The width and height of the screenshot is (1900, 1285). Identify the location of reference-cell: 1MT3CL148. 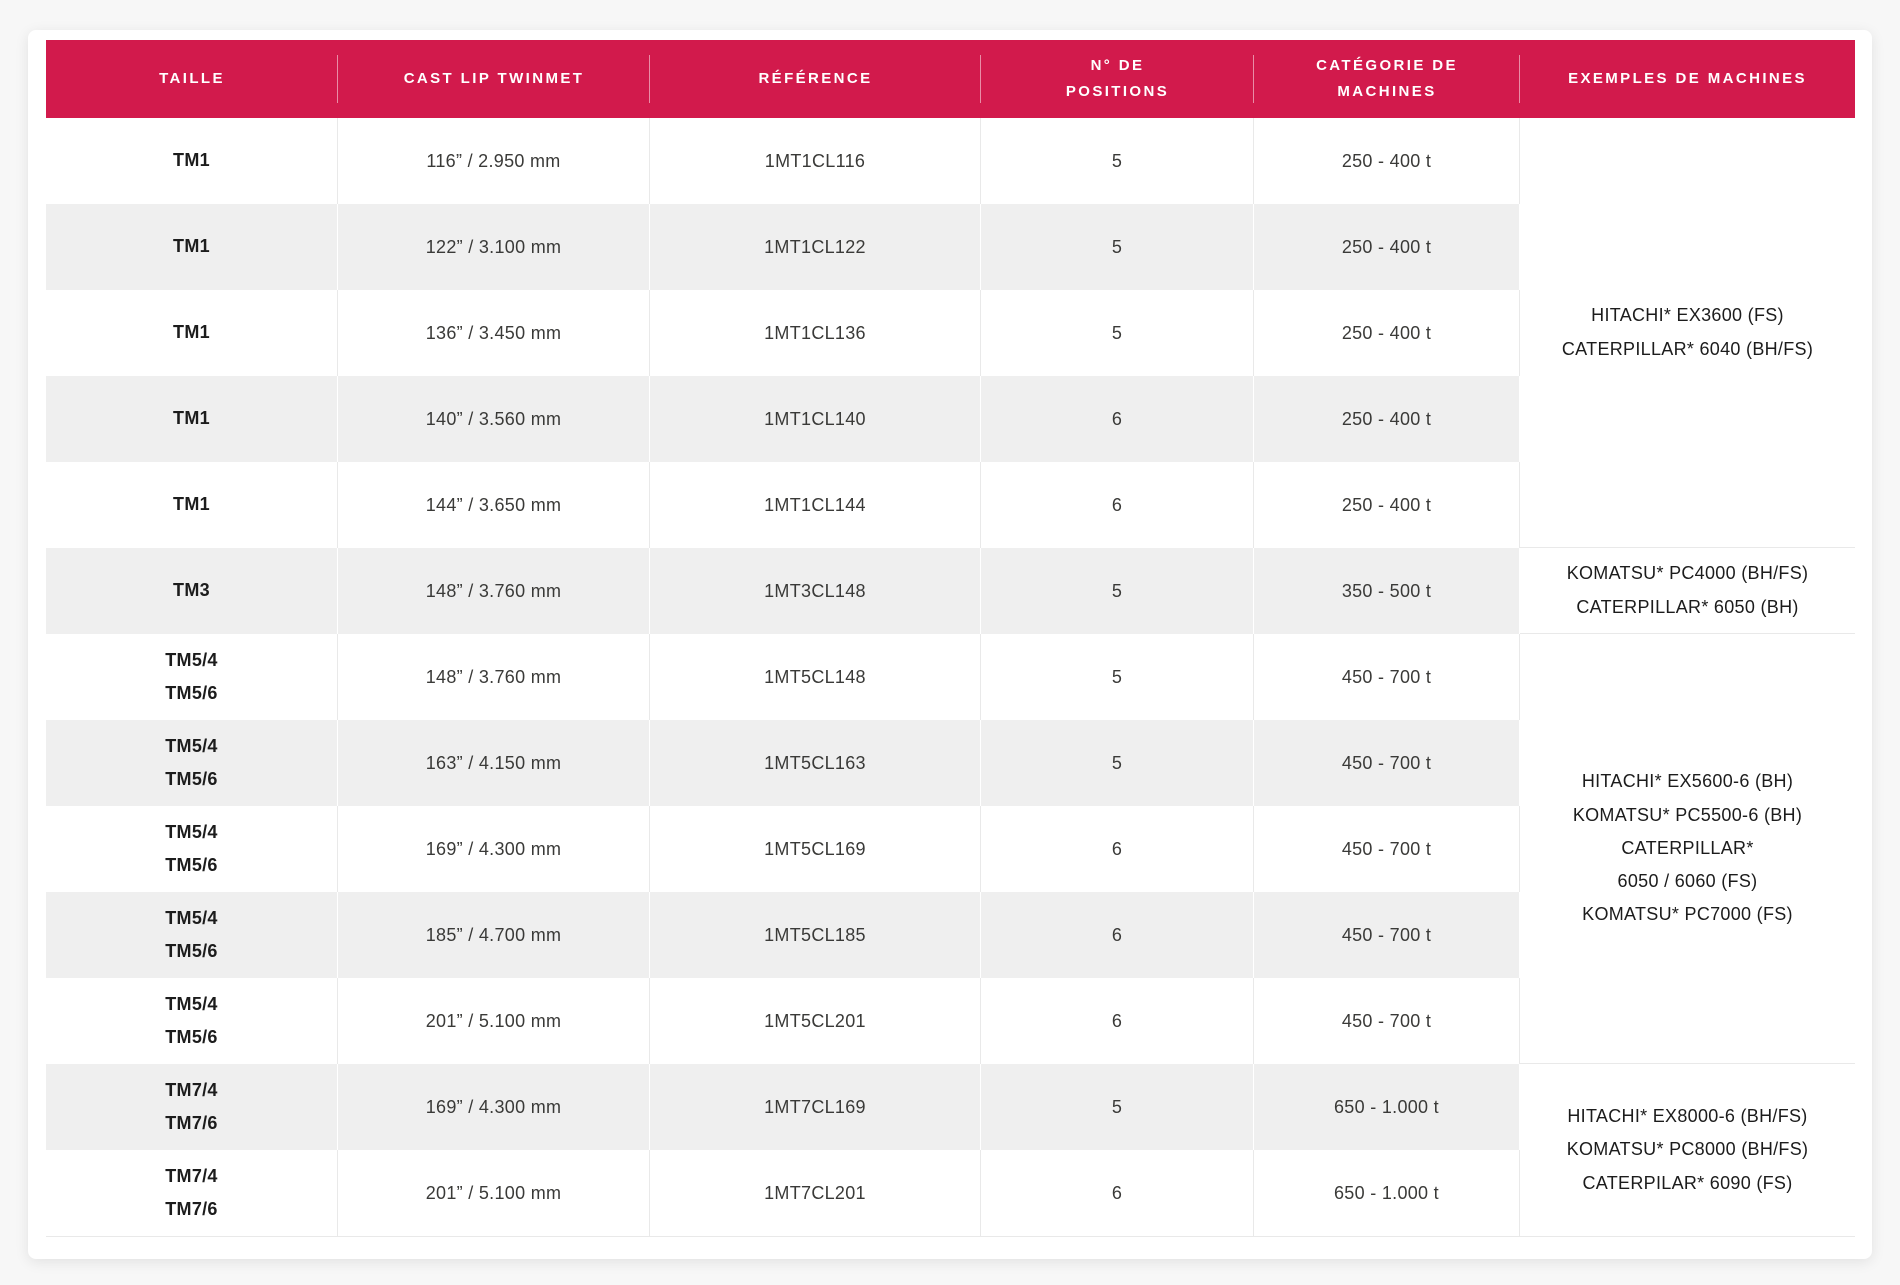
(815, 591).